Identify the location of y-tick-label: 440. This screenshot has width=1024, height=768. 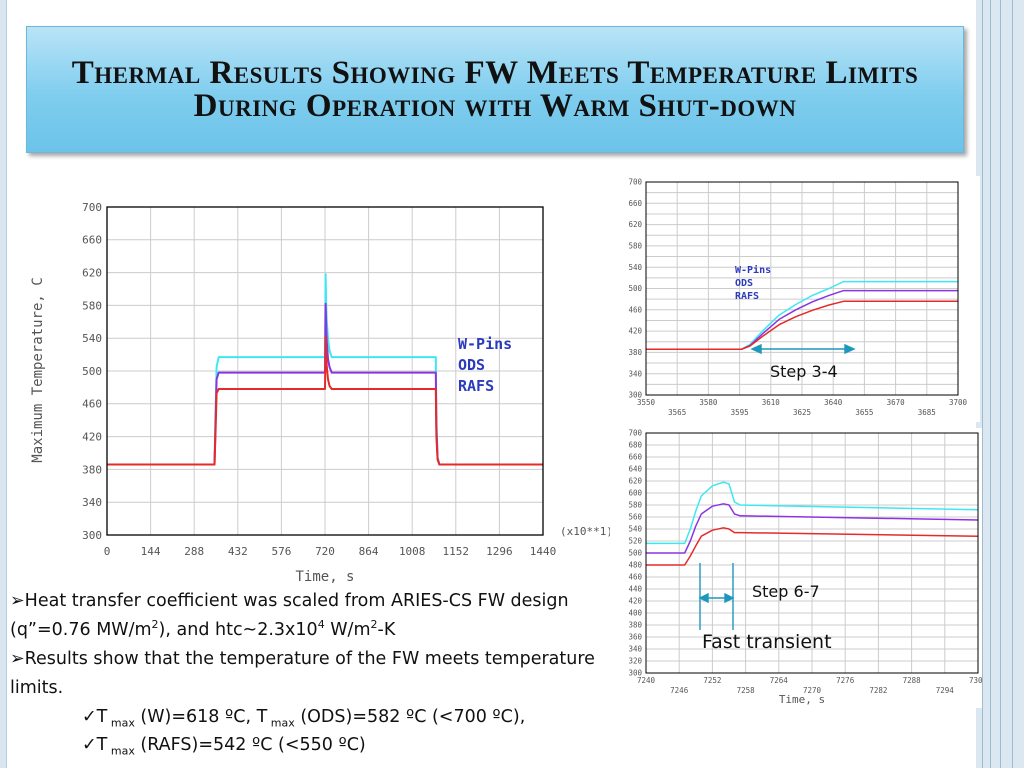
(635, 589).